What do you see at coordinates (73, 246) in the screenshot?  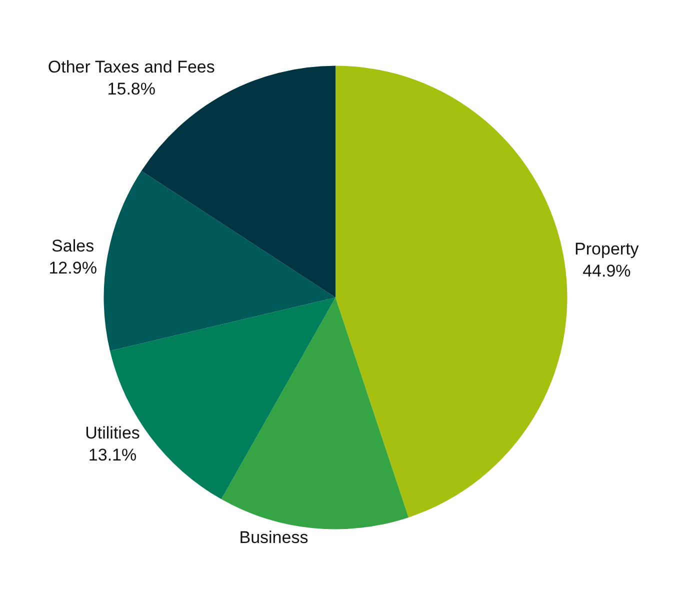 I see `slice-label: Sales` at bounding box center [73, 246].